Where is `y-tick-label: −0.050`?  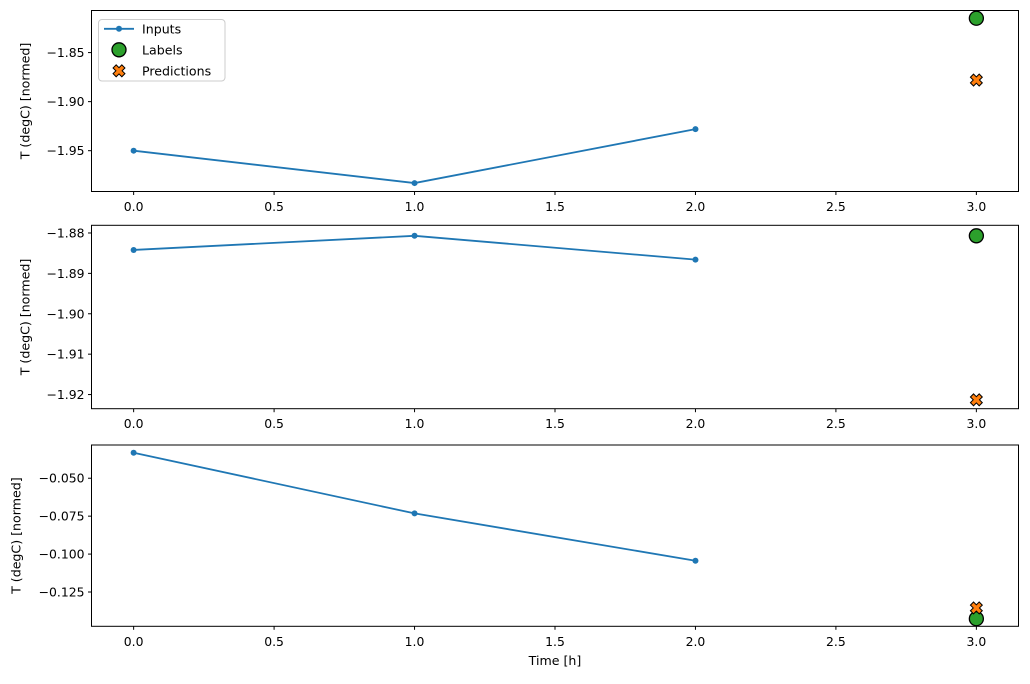
y-tick-label: −0.050 is located at coordinates (62, 478).